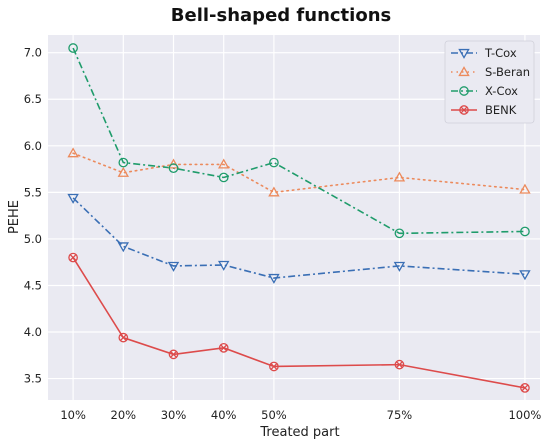  I want to click on series-line-s-beran, so click(299, 173).